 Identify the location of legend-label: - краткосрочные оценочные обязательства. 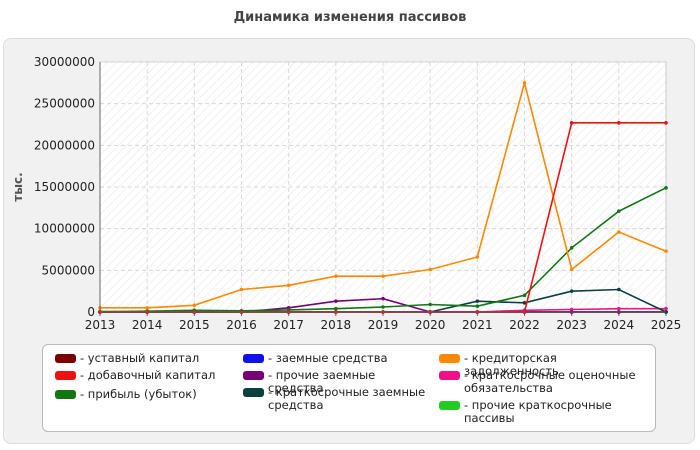
(550, 381).